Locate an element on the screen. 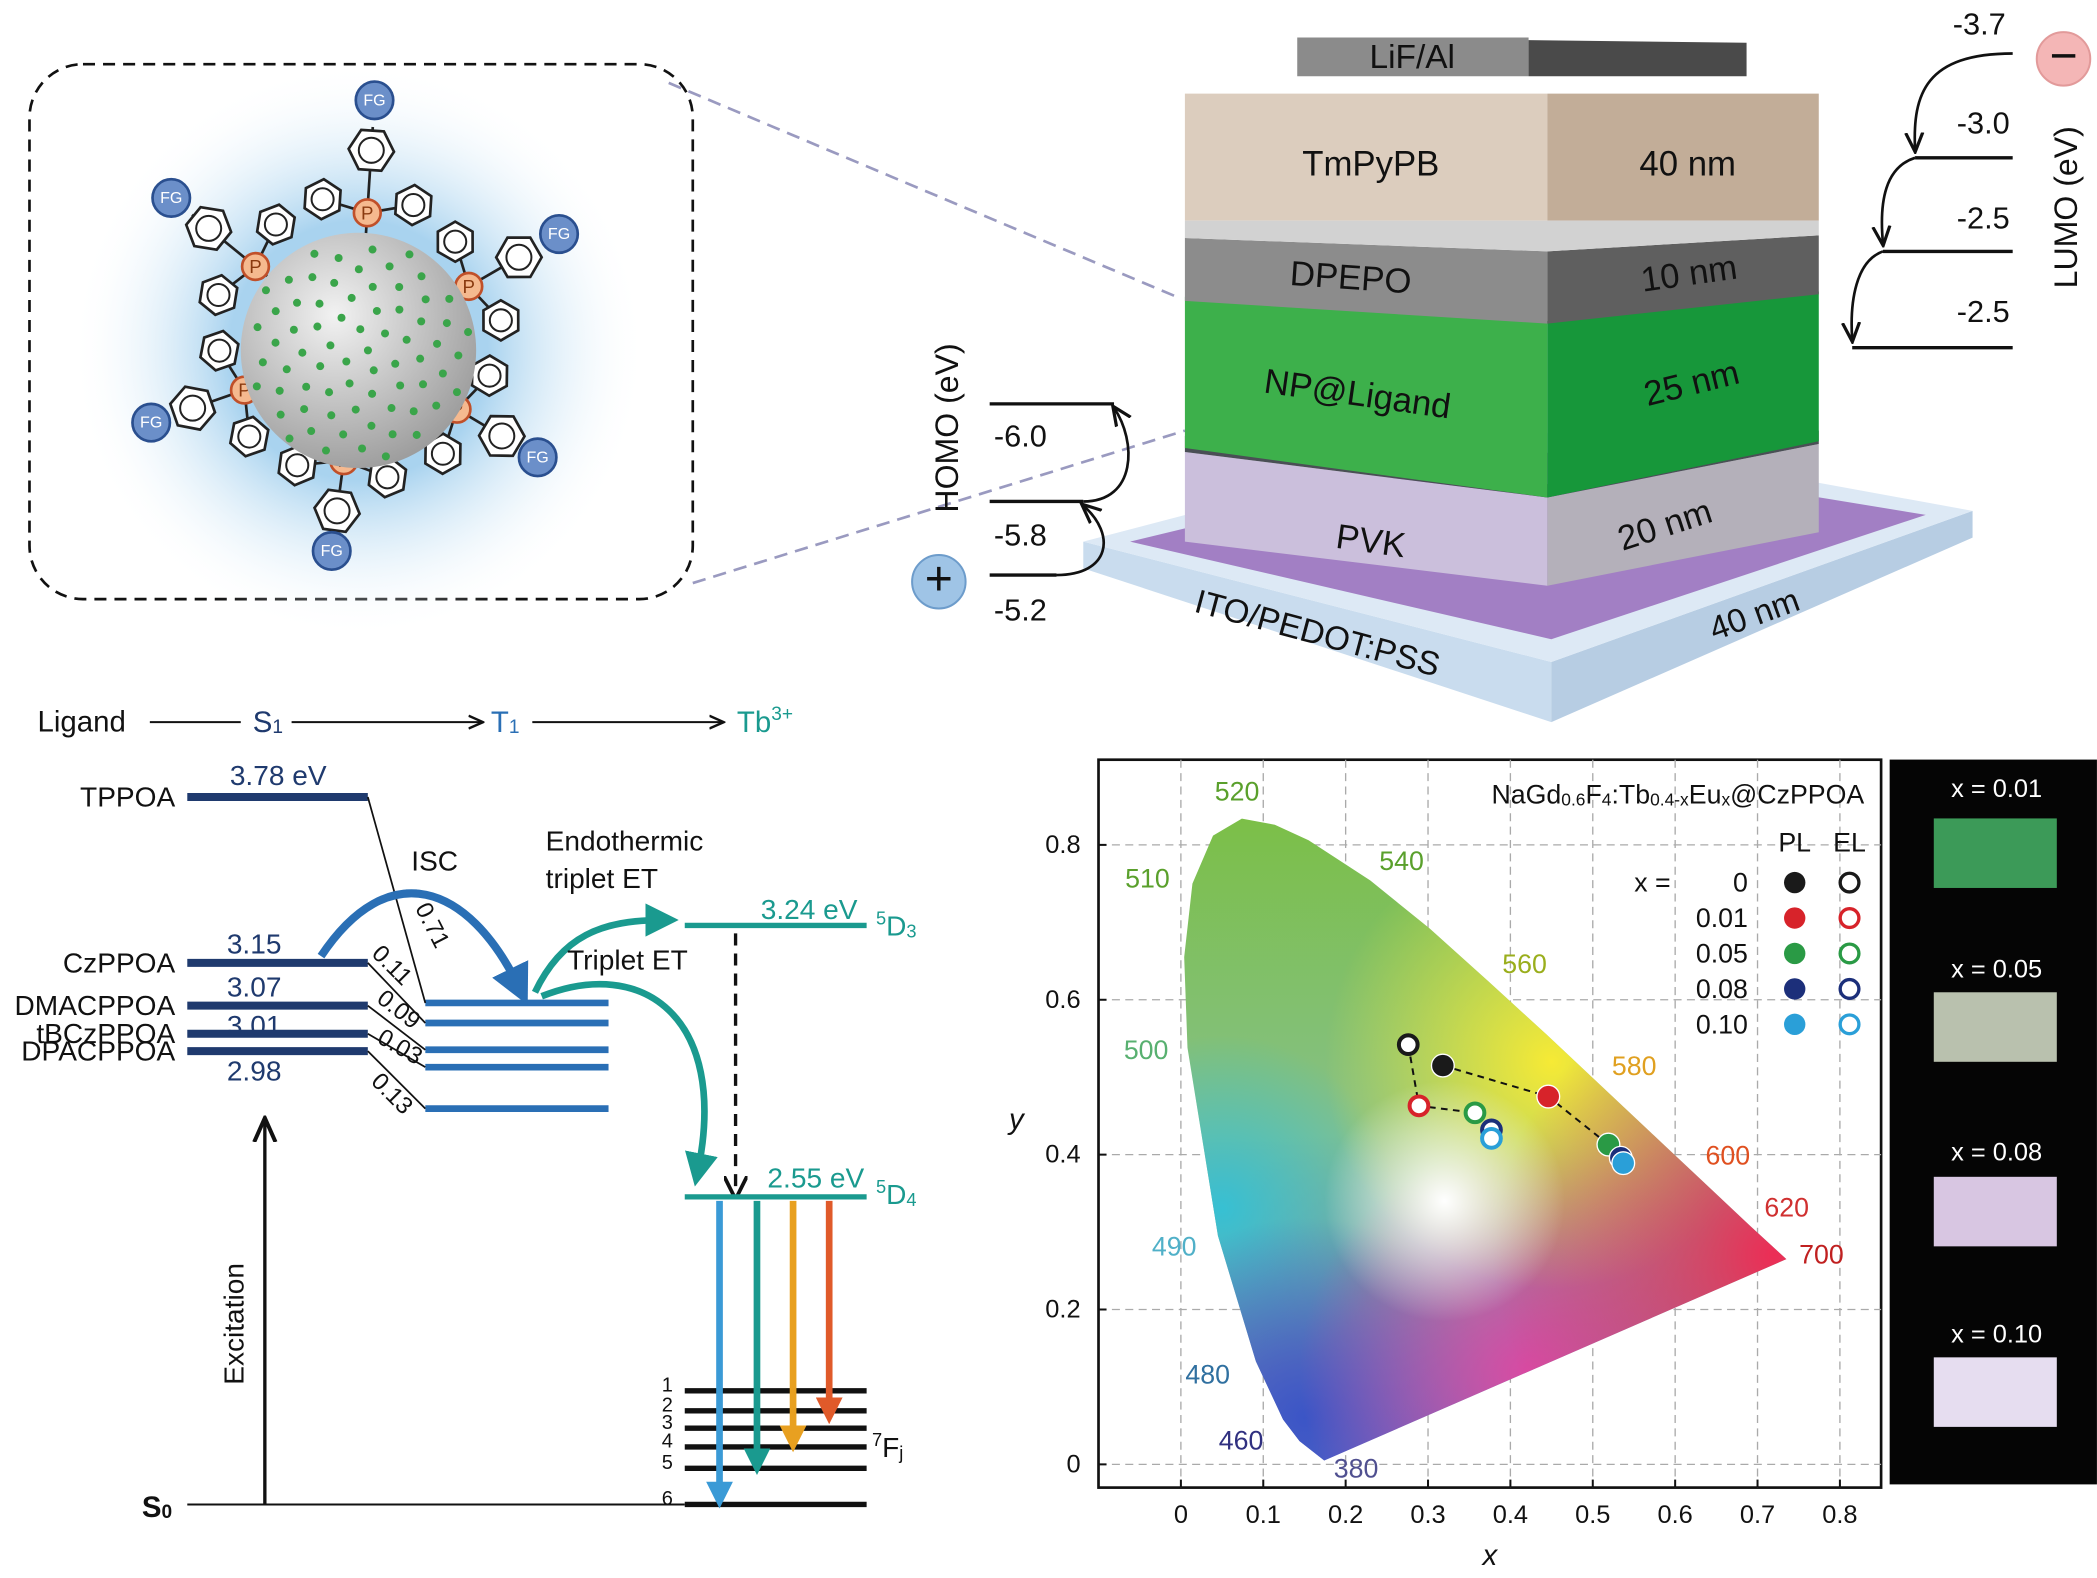 The width and height of the screenshot is (2097, 1578). layer-cathode is located at coordinates (1637, 58).